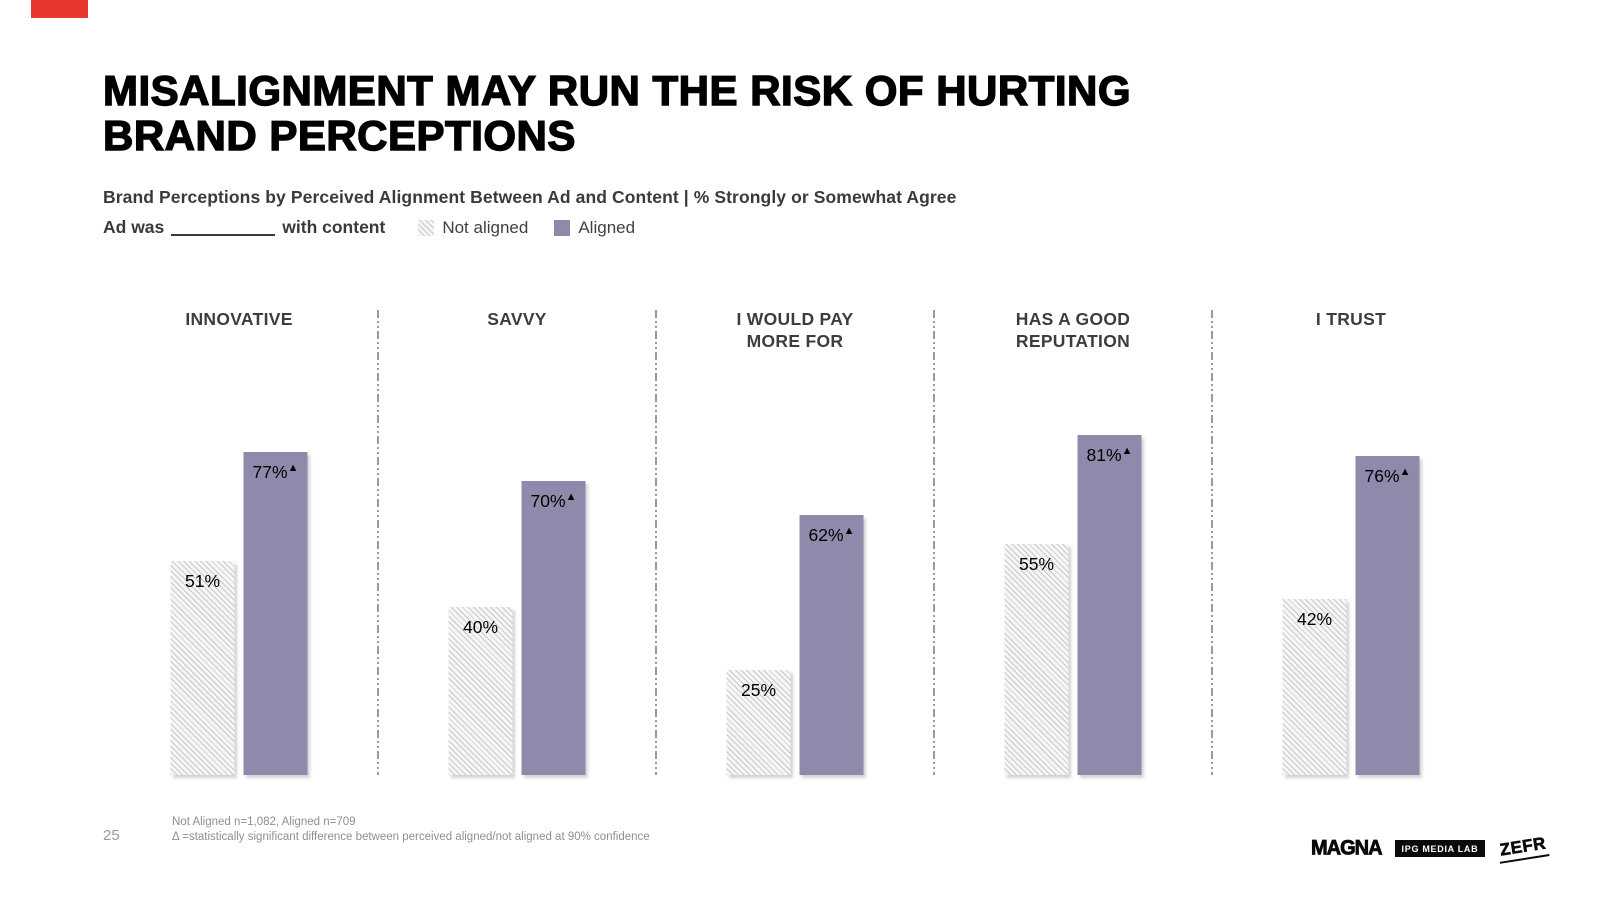 The image size is (1600, 900). What do you see at coordinates (795, 645) in the screenshot?
I see `bar-pair: 25% 62%▲` at bounding box center [795, 645].